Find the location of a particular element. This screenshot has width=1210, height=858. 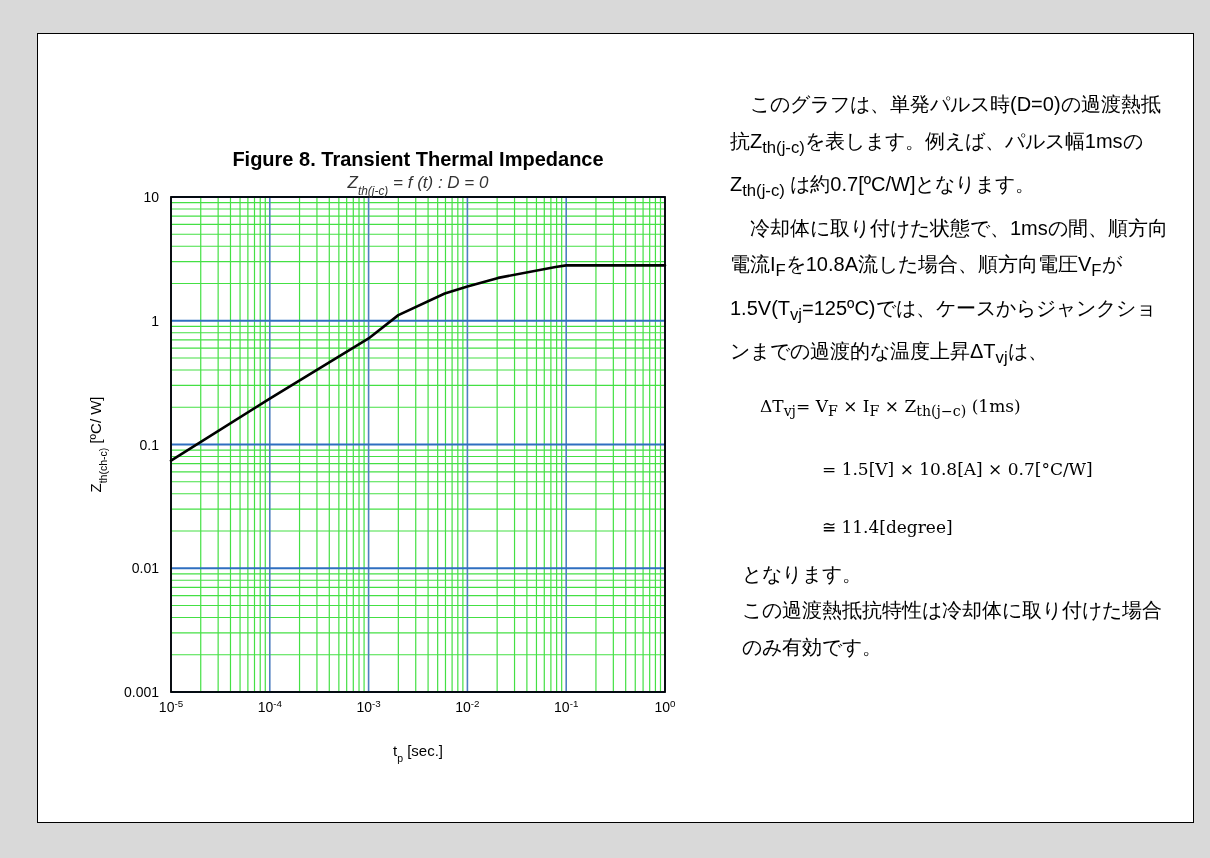

text: 冷却体に取り付けた状態で、1msの間、順方向電流I$_{F}$を10.8A流した場合、順方向電圧V$_{F}$が1.5V(T$_{vj}$=125ºC)では、ケースからジャンクションまでの過渡的な温度上昇ΔT$_{vj}$は、 is located at coordinates (949, 291).